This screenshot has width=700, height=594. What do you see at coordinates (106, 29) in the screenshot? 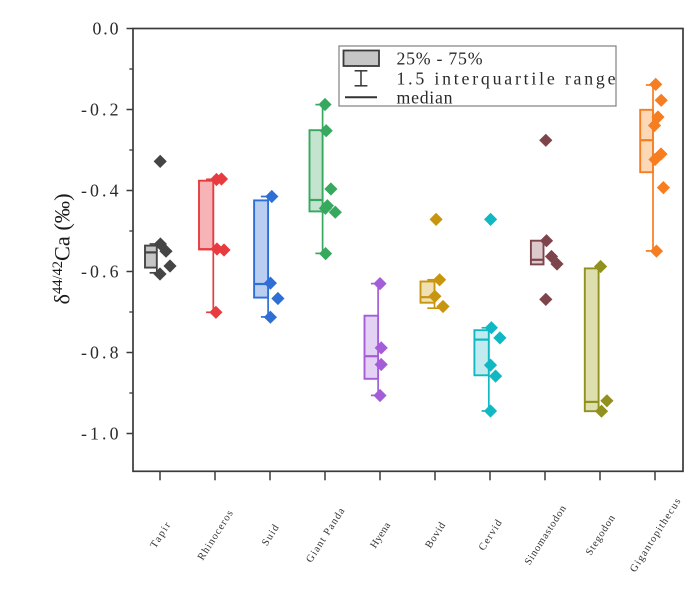
I see `svg-text: 0.0` at bounding box center [106, 29].